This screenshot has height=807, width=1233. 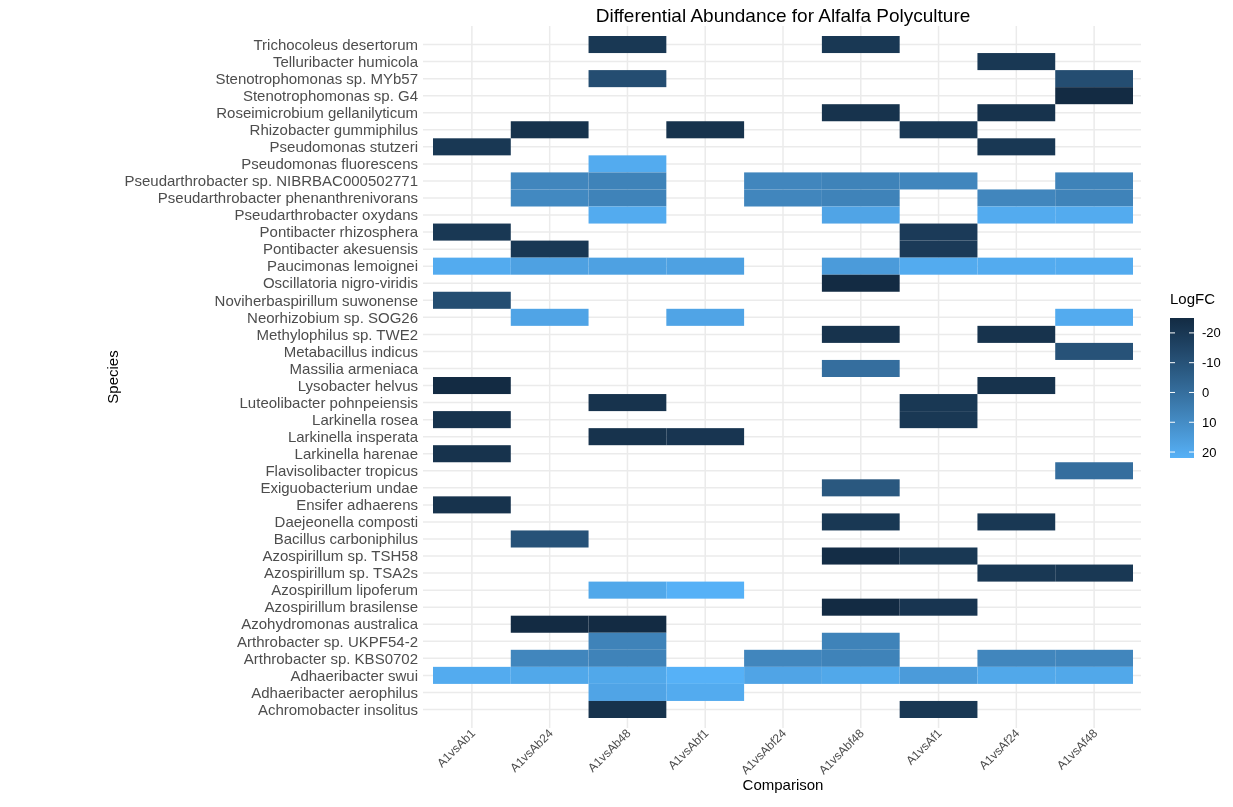 What do you see at coordinates (337, 709) in the screenshot?
I see `y-tick-label: Achromobacter insolitus` at bounding box center [337, 709].